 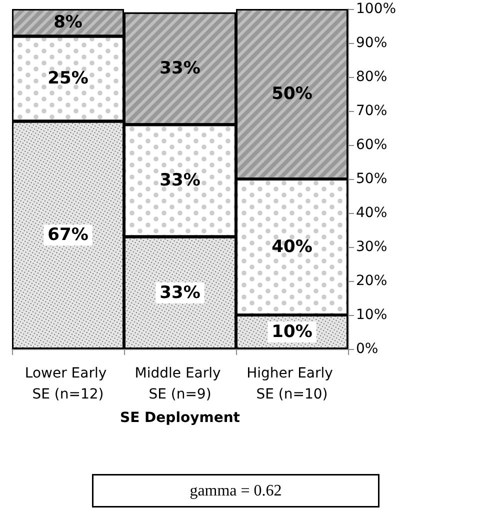 I want to click on data-label: 67%, so click(x=68, y=235).